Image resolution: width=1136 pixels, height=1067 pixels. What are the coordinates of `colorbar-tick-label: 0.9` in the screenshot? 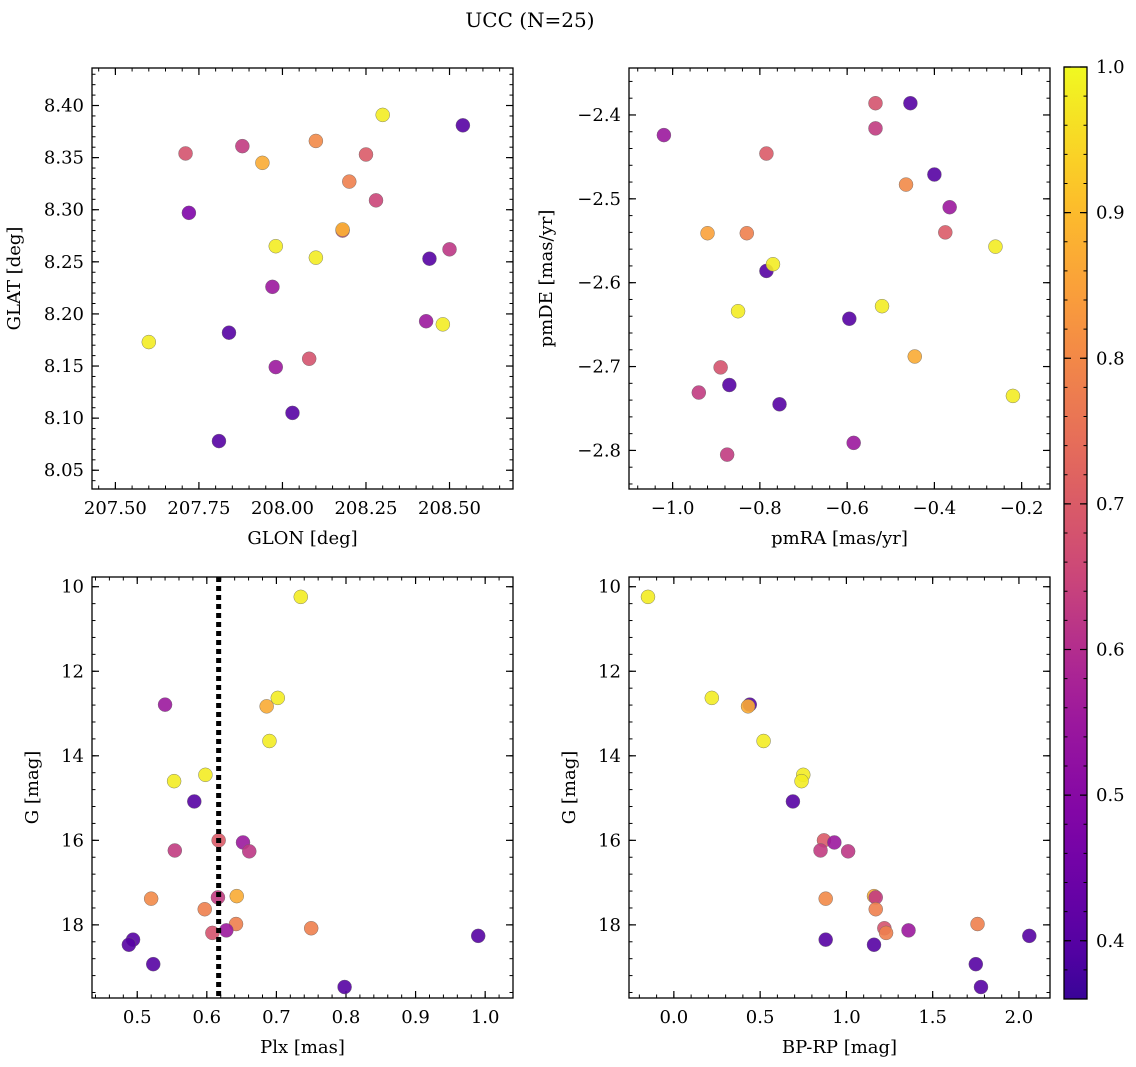 It's located at (1110, 213).